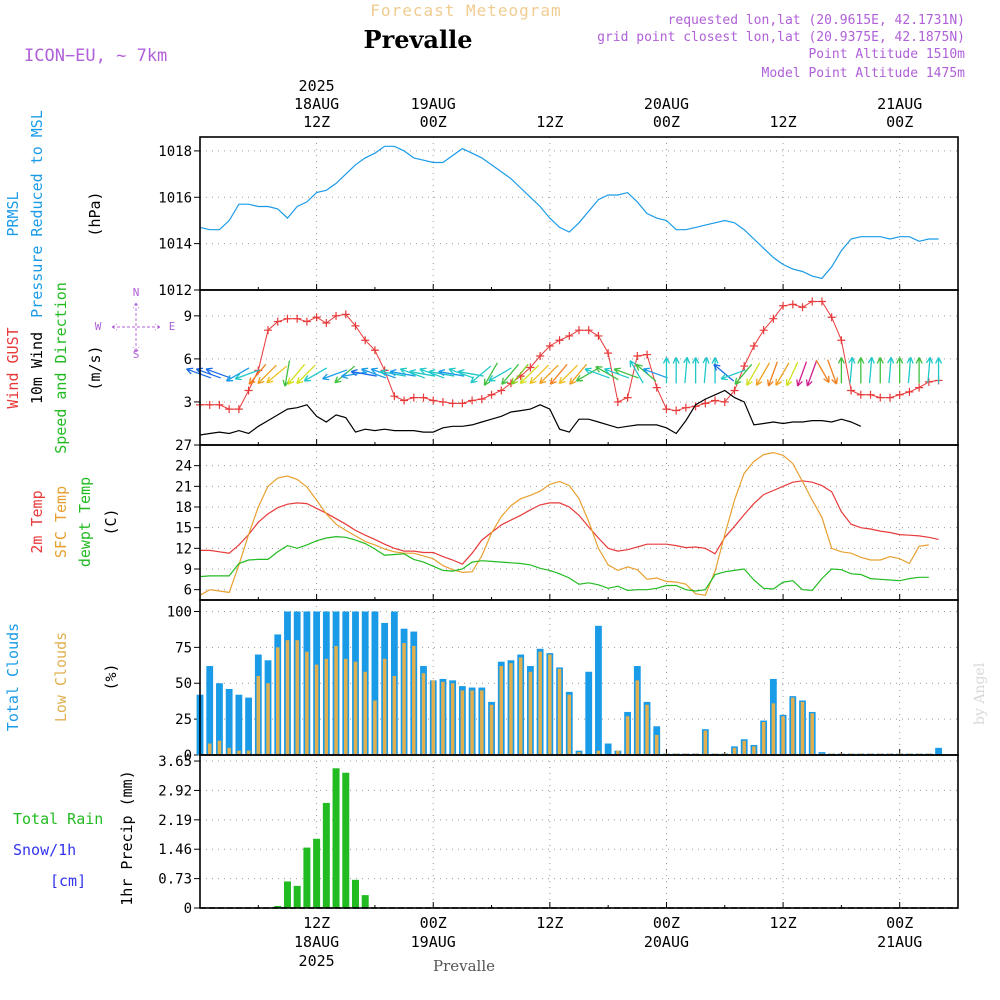 This screenshot has height=1000, width=1000. I want to click on axis-label: Pressure Reduced to MSL, so click(37, 214).